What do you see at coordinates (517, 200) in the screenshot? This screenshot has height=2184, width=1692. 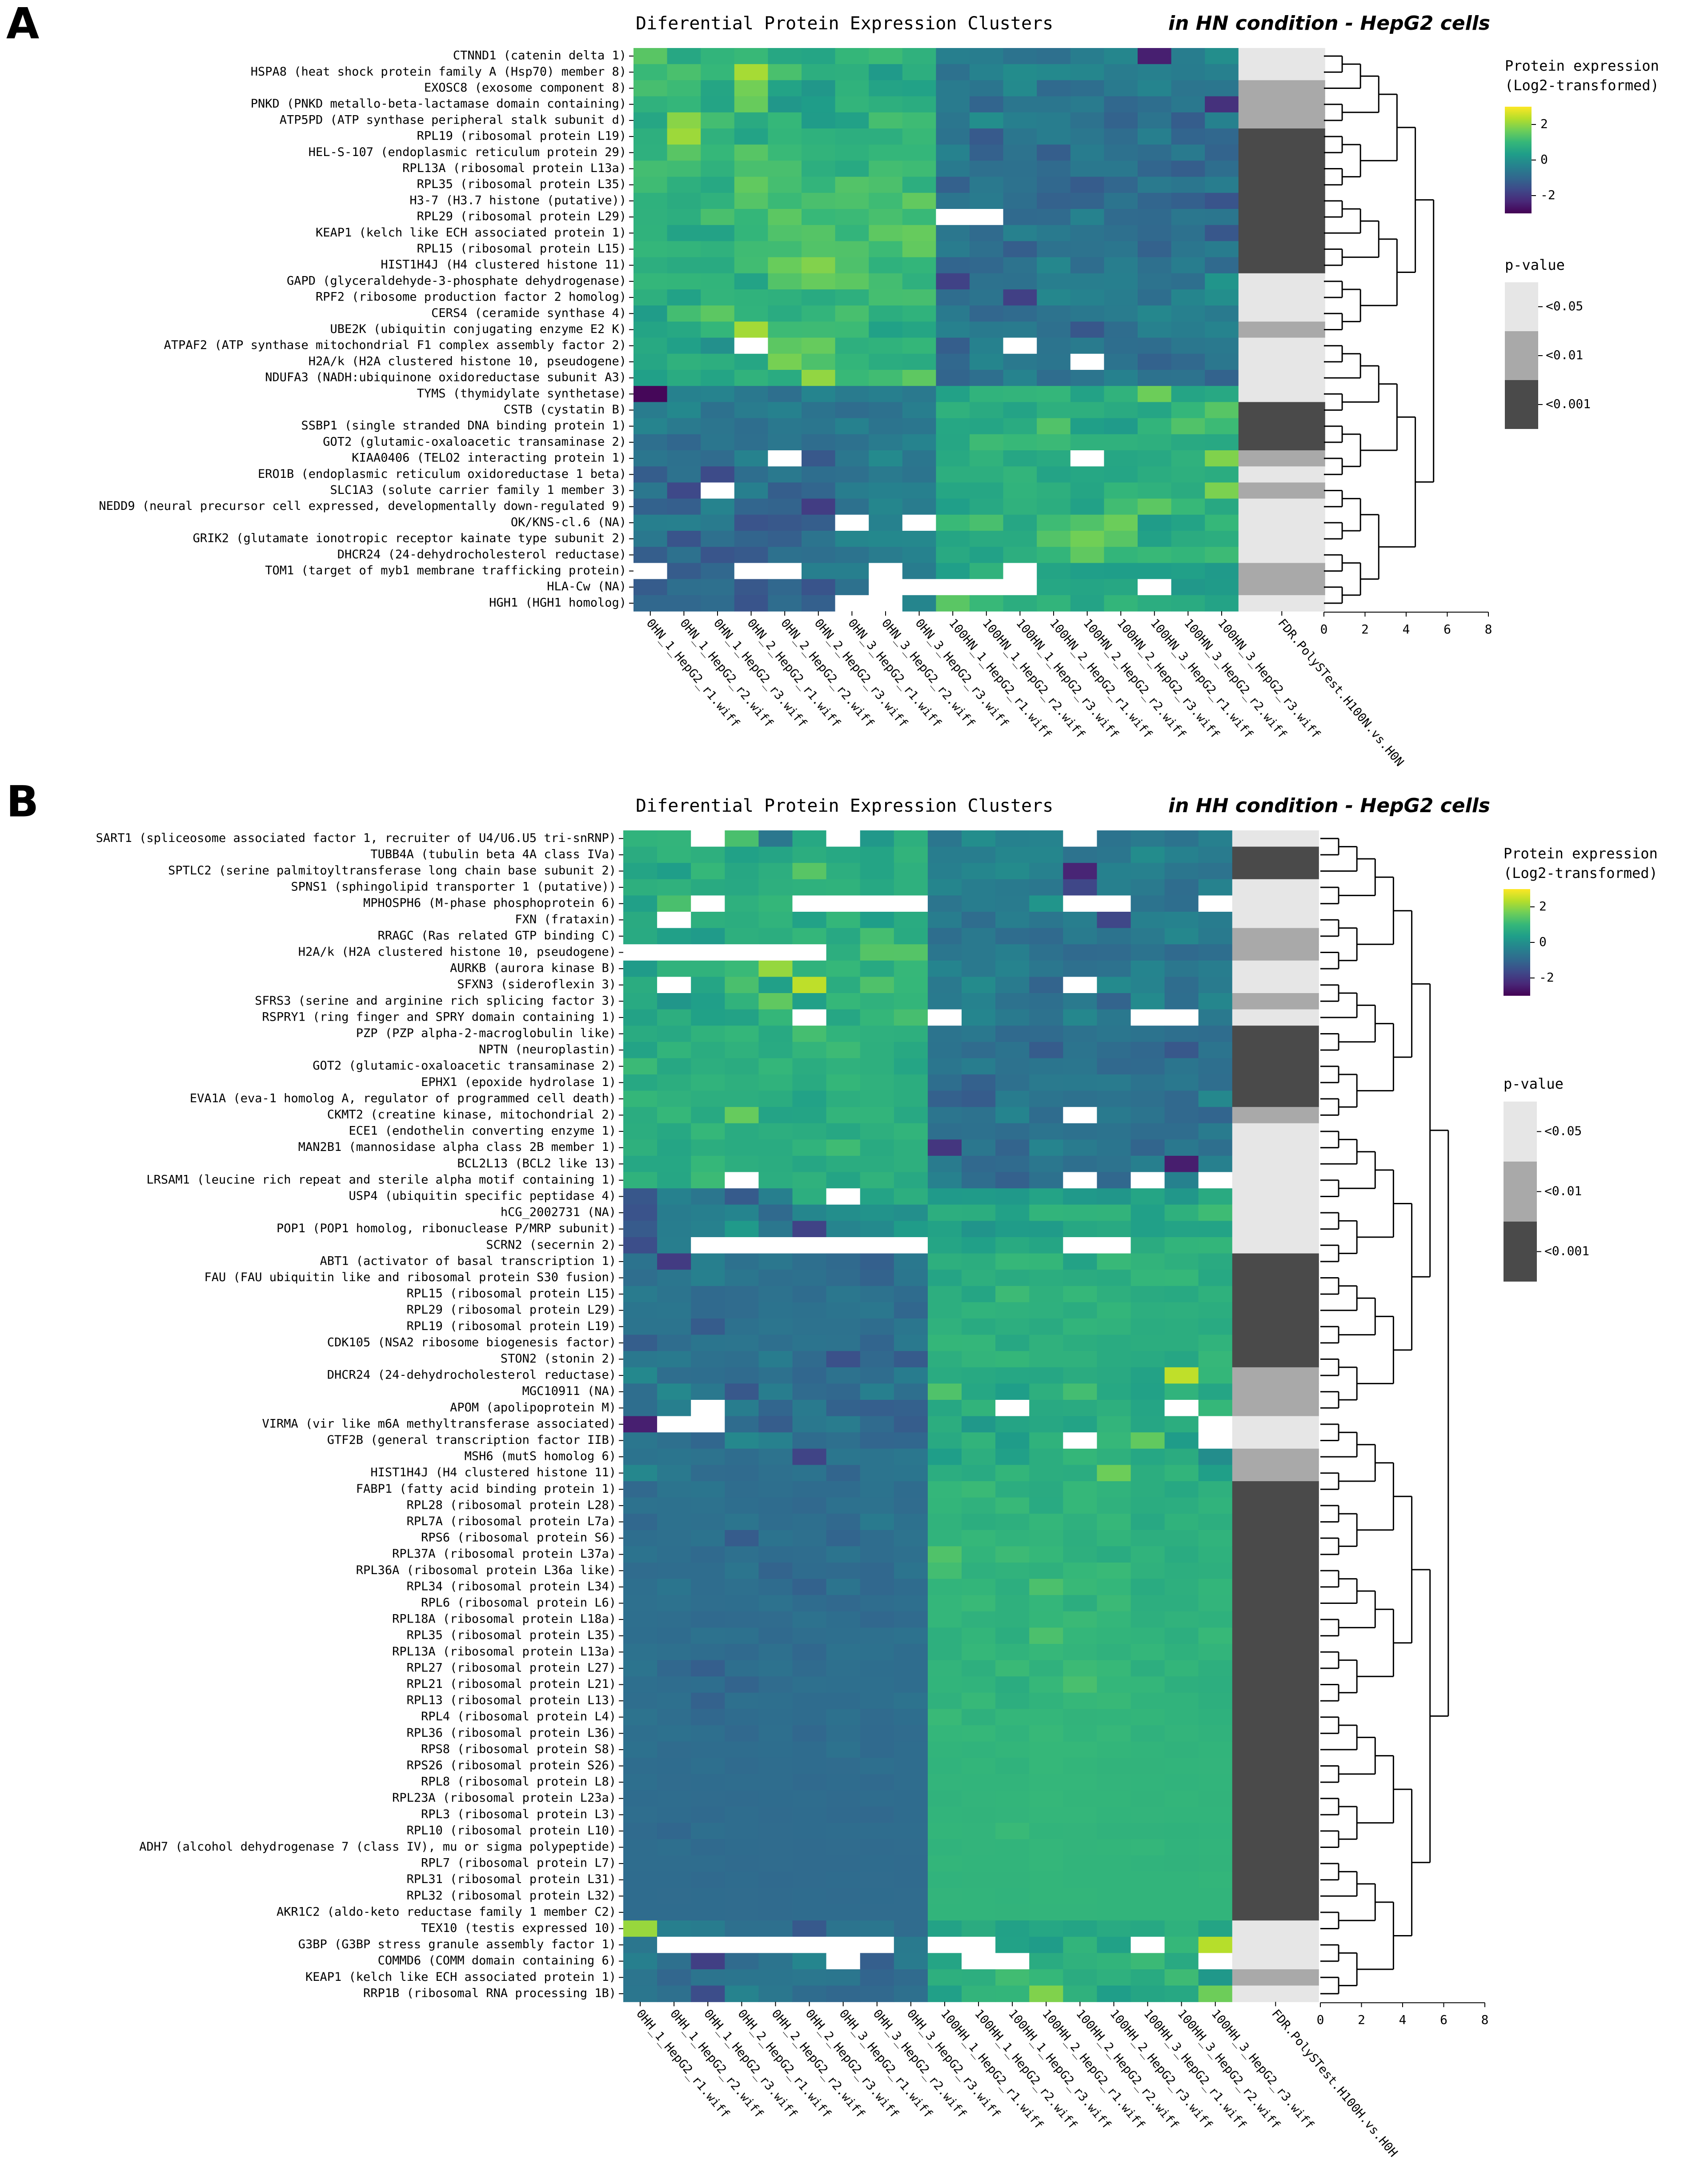 I see `row-label: H3-7 (H3.7 histone (putative))` at bounding box center [517, 200].